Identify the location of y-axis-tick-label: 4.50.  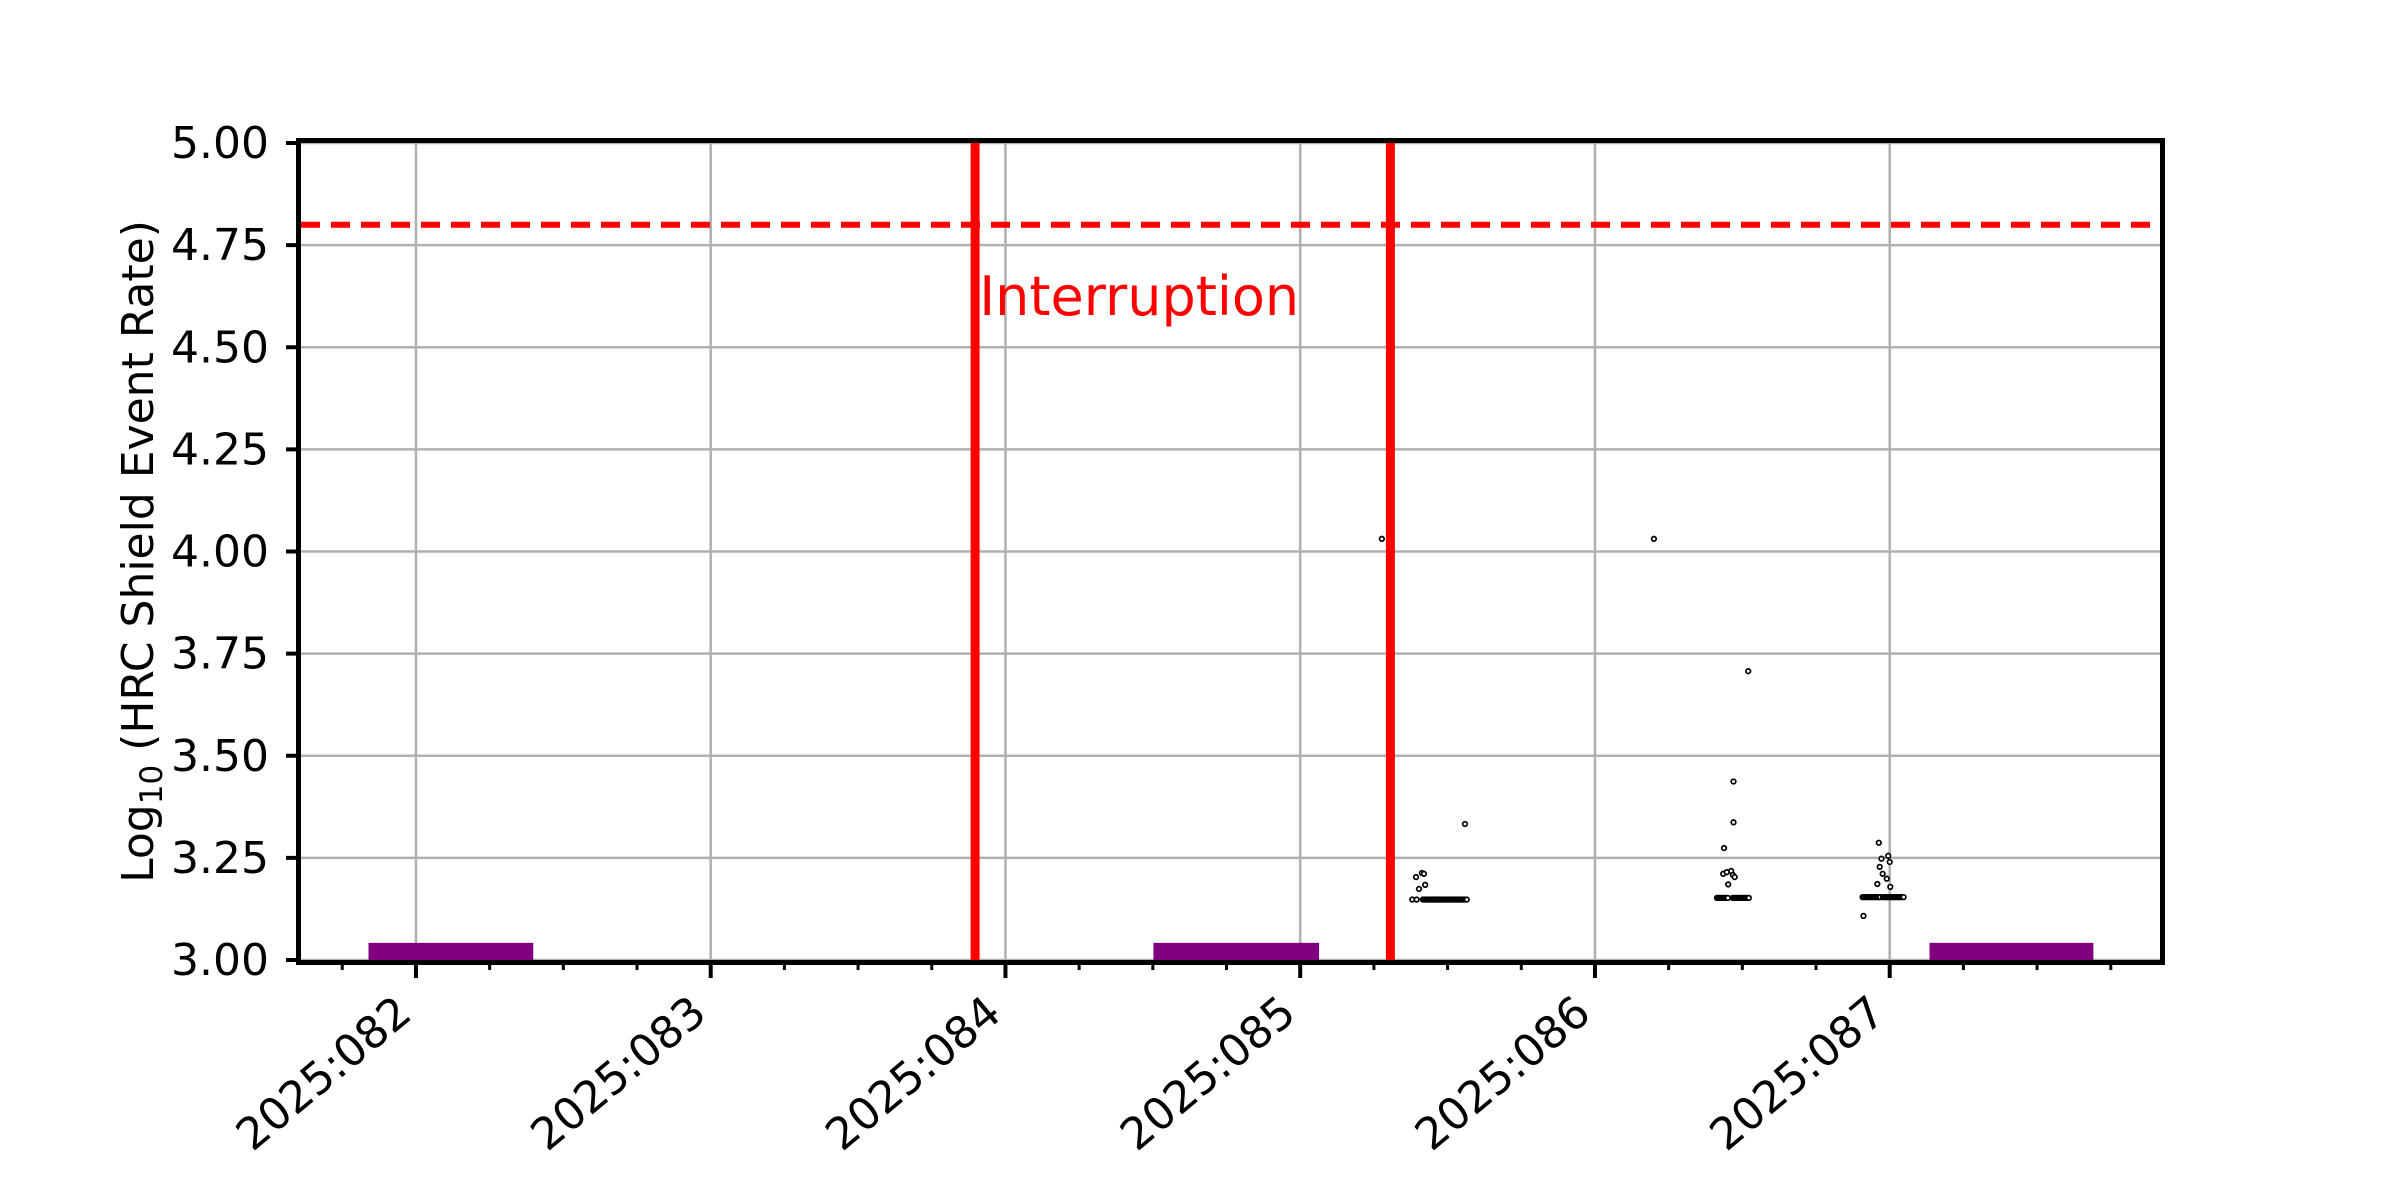
(220, 347).